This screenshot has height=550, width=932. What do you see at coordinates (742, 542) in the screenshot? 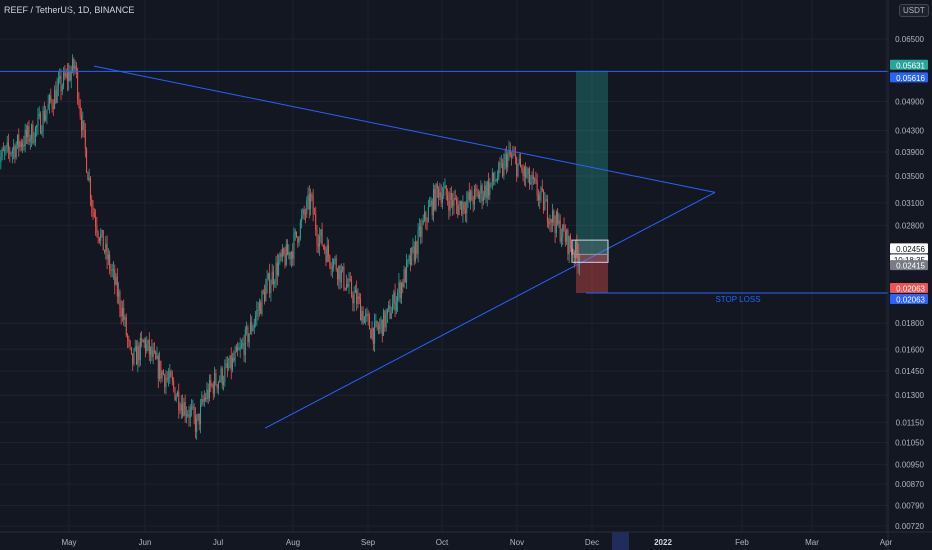
I see `x-tick-label: Feb` at bounding box center [742, 542].